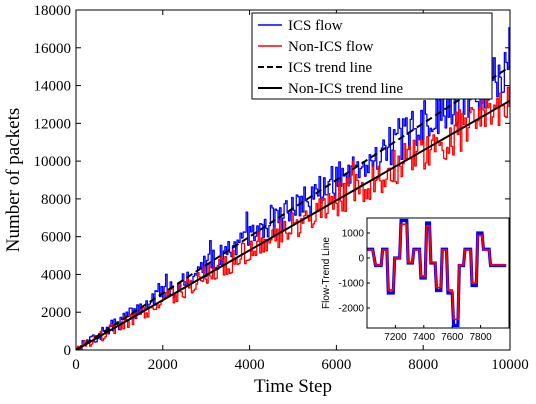 This screenshot has height=404, width=536. Describe the element at coordinates (361, 259) in the screenshot. I see `inset-y-tick-label: 0` at that location.